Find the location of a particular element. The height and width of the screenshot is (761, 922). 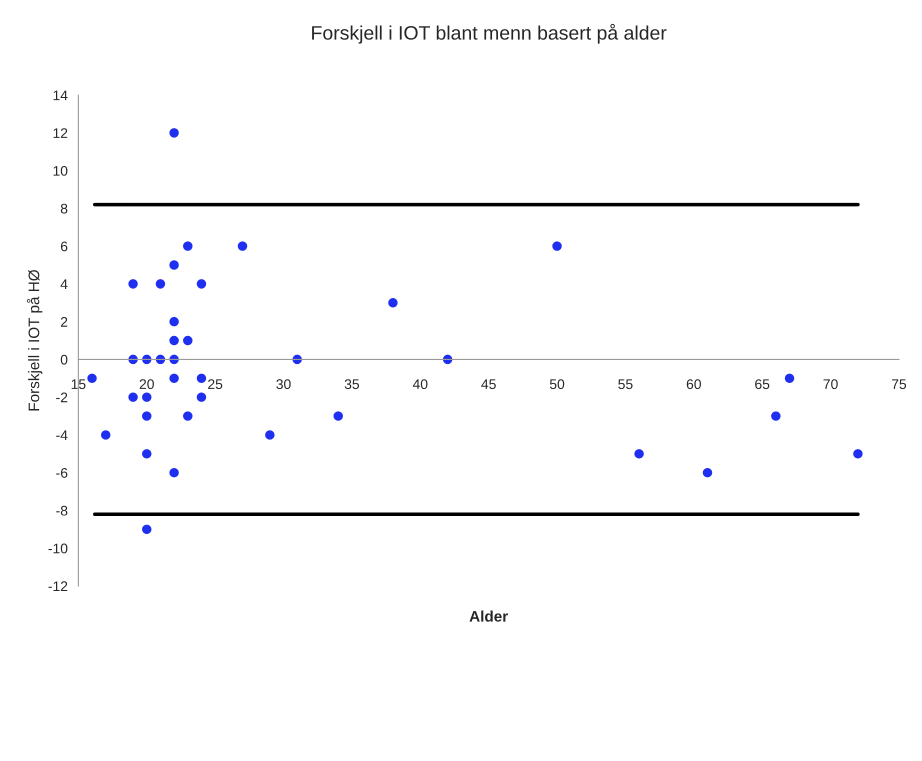

y-tick-label: 6 is located at coordinates (64, 246).